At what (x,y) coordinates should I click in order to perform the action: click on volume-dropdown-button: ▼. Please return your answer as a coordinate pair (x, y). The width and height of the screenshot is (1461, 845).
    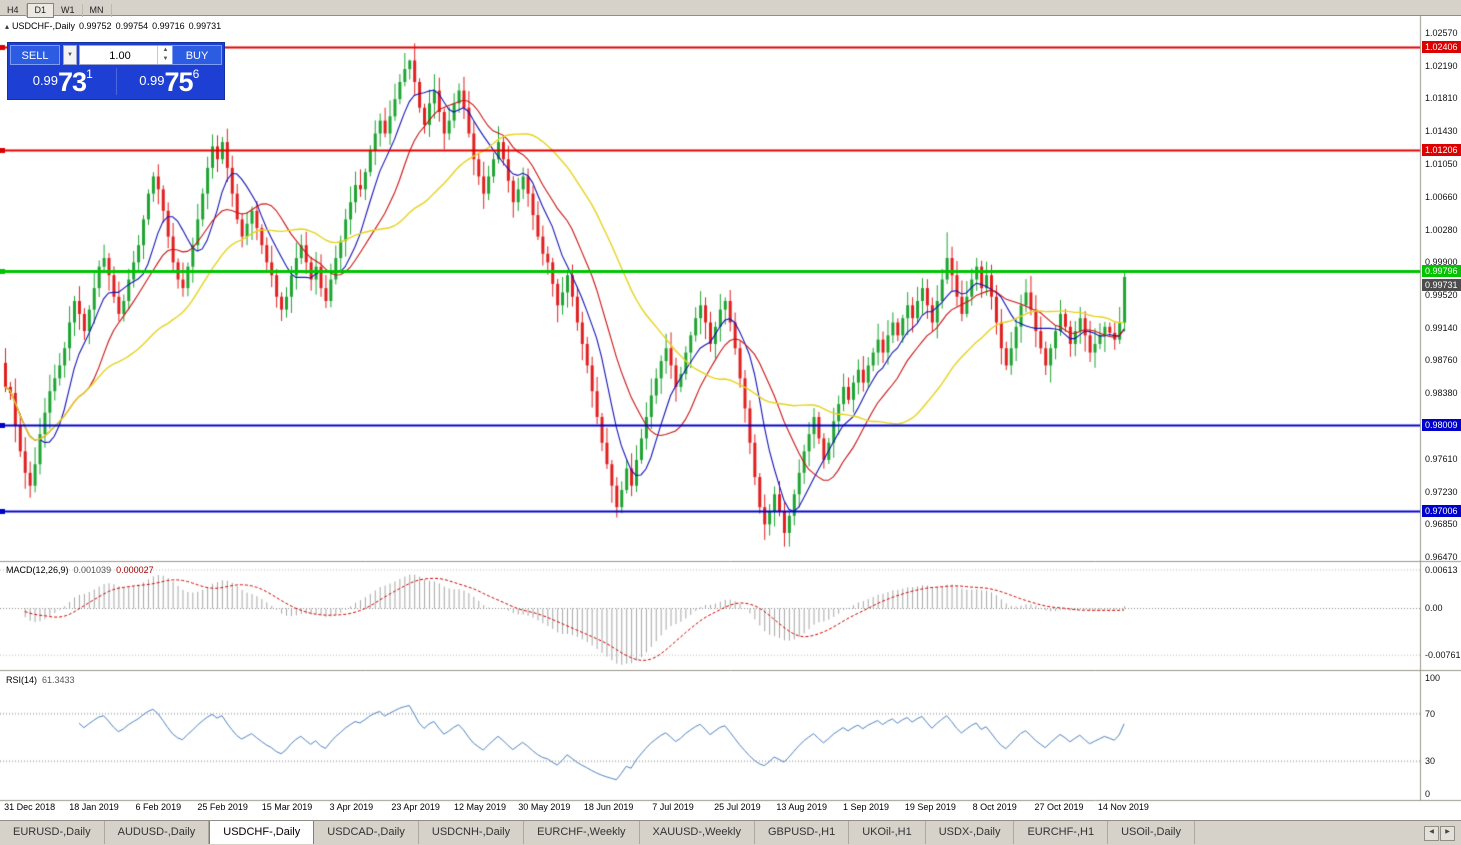
    Looking at the image, I should click on (70, 55).